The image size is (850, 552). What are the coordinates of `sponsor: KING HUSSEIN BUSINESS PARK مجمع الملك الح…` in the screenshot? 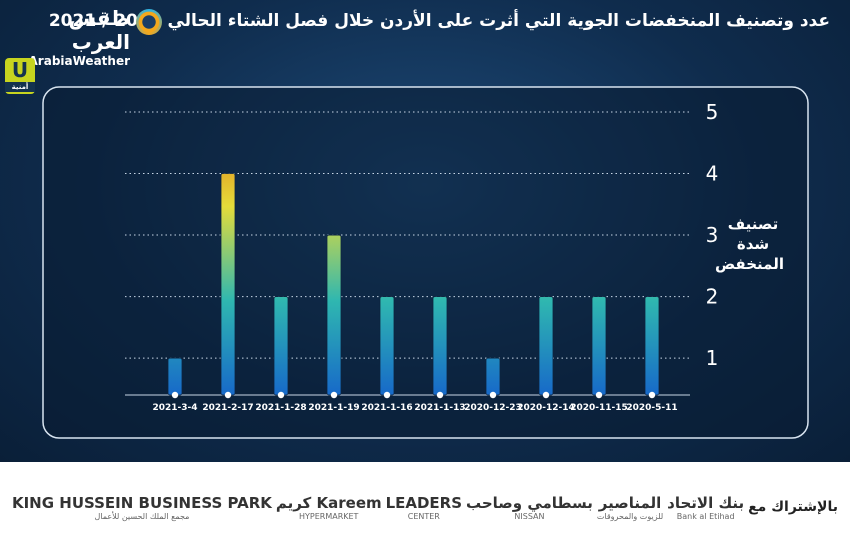 It's located at (142, 507).